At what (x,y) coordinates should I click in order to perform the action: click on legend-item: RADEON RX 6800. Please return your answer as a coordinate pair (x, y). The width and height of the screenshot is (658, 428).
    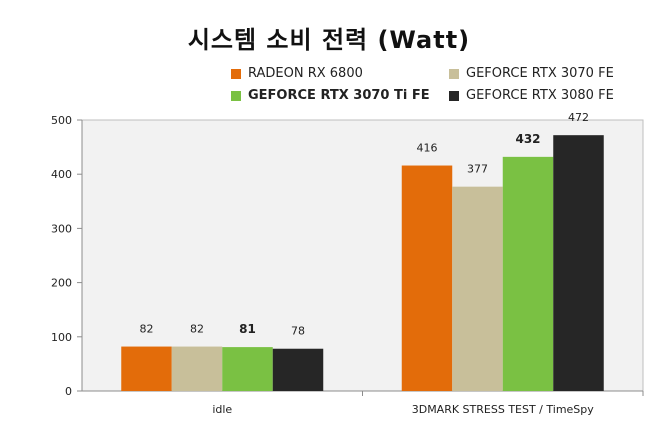
    Looking at the image, I should click on (297, 73).